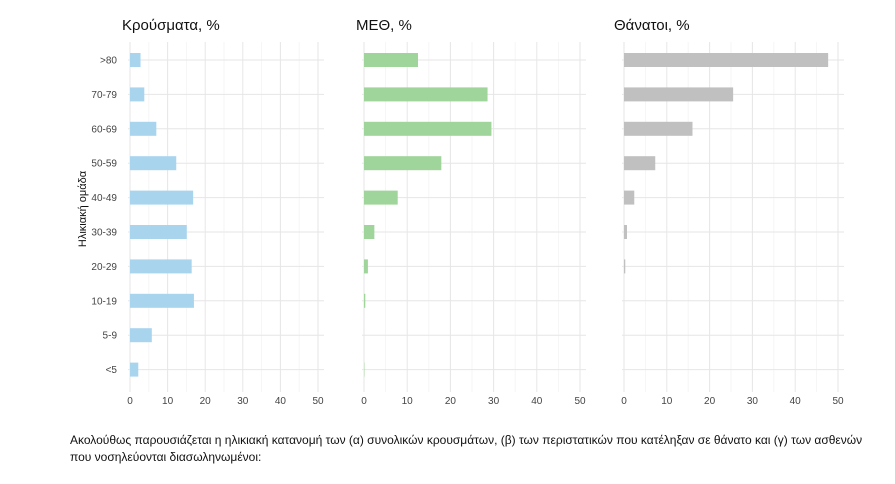  What do you see at coordinates (104, 267) in the screenshot?
I see `category-label: 20-29` at bounding box center [104, 267].